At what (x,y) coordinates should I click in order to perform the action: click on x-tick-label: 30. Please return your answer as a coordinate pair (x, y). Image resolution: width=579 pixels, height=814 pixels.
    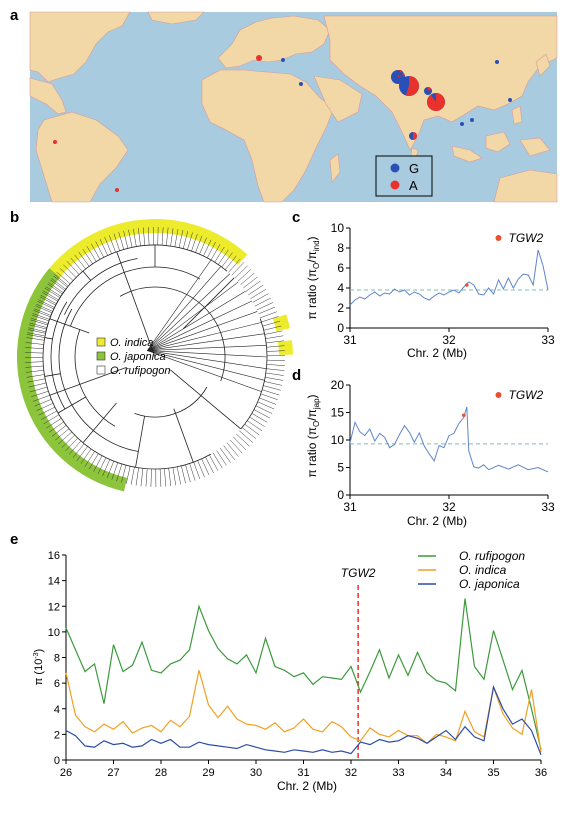
    Looking at the image, I should click on (256, 773).